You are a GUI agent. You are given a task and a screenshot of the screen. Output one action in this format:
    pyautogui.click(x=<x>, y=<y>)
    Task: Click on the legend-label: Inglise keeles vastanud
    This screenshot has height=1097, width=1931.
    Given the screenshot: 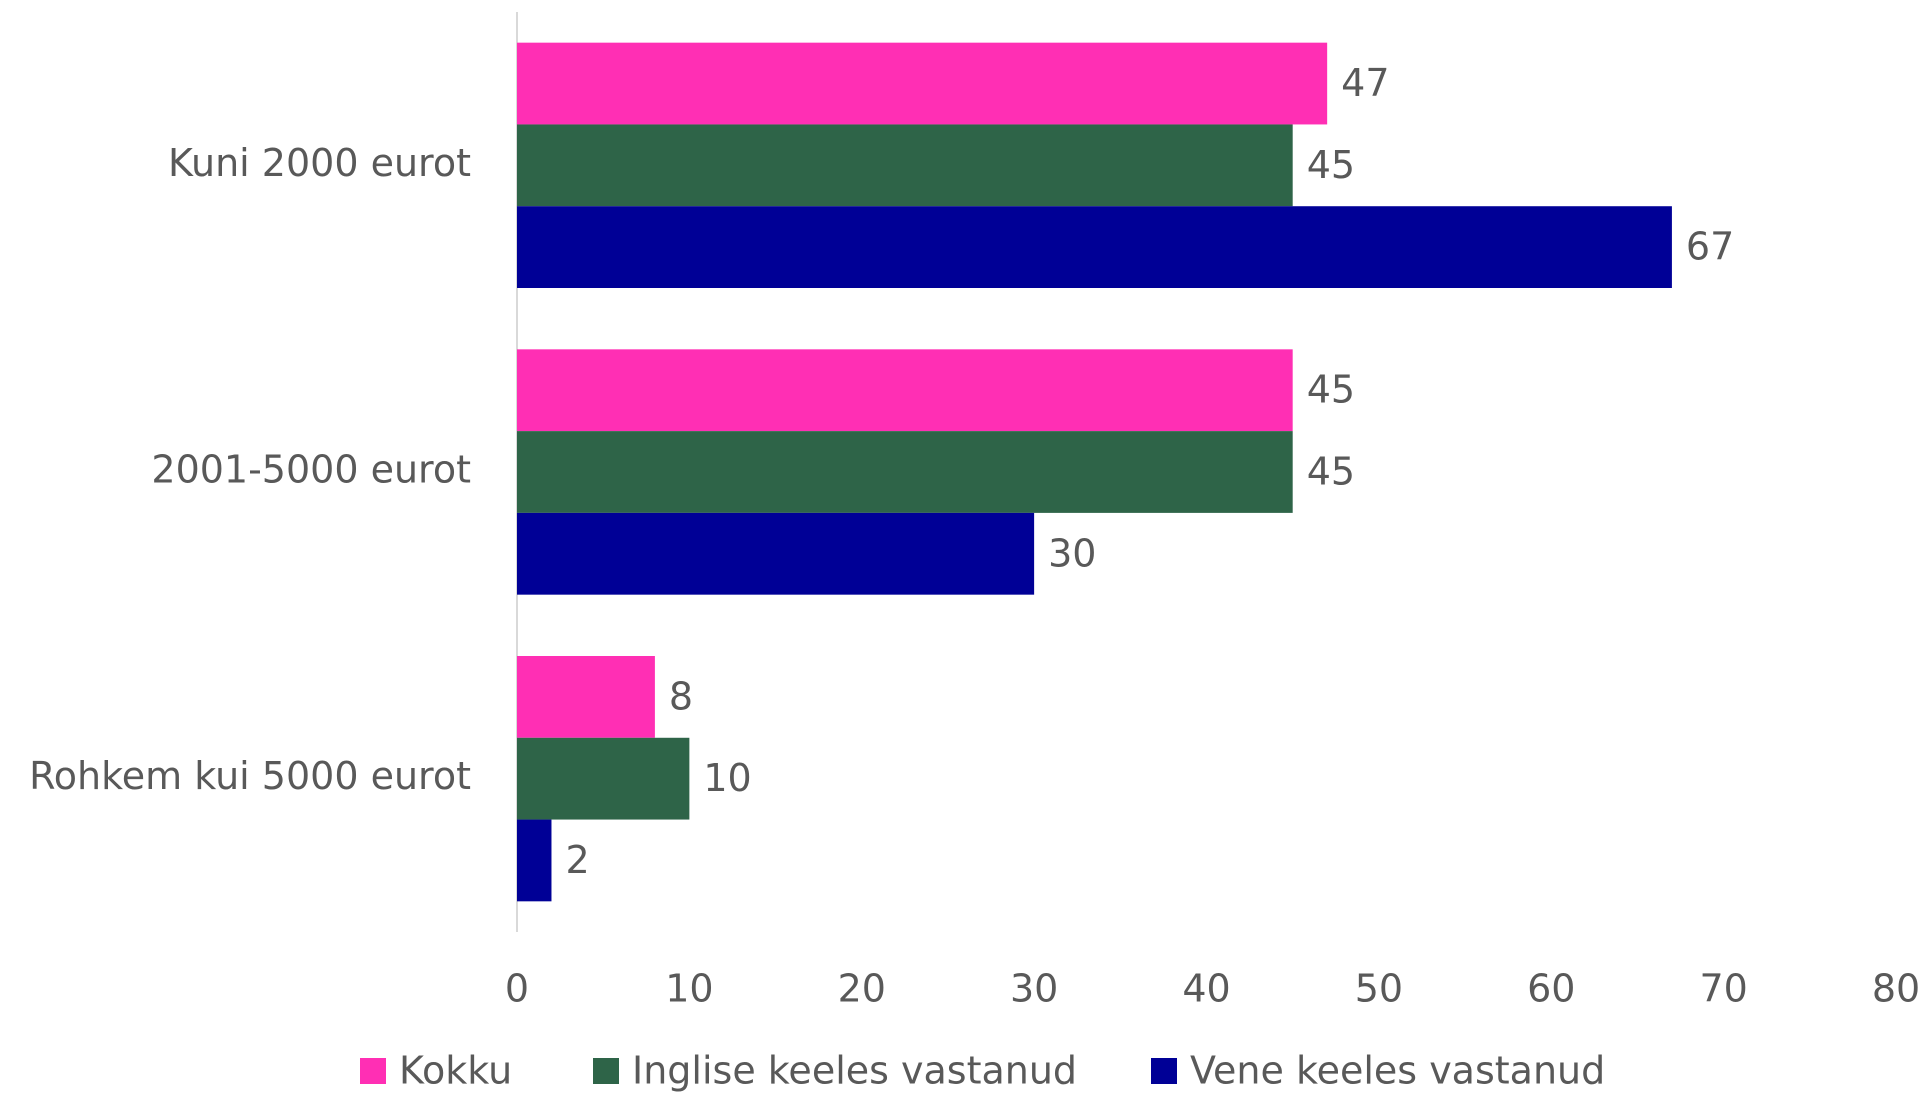 What is the action you would take?
    pyautogui.click(x=854, y=1071)
    